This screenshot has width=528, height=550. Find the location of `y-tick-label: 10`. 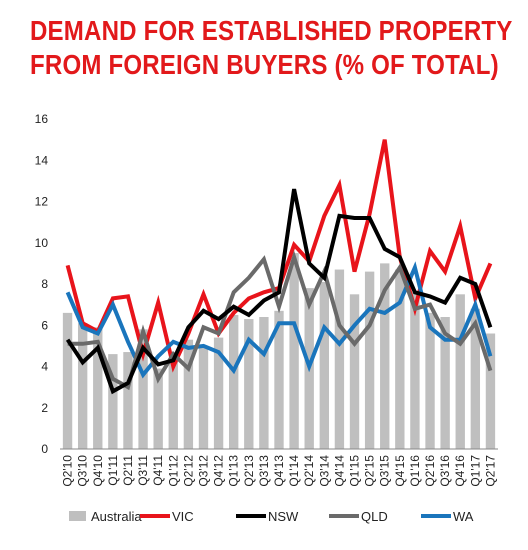

y-tick-label: 10 is located at coordinates (42, 243).